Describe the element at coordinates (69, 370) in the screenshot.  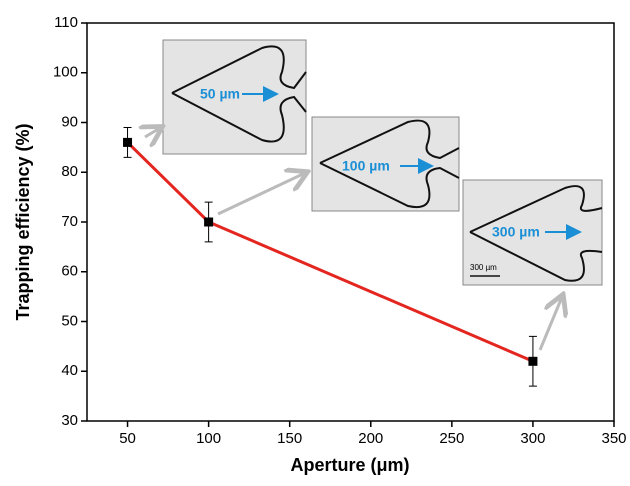
I see `y-tick-label: 40` at that location.